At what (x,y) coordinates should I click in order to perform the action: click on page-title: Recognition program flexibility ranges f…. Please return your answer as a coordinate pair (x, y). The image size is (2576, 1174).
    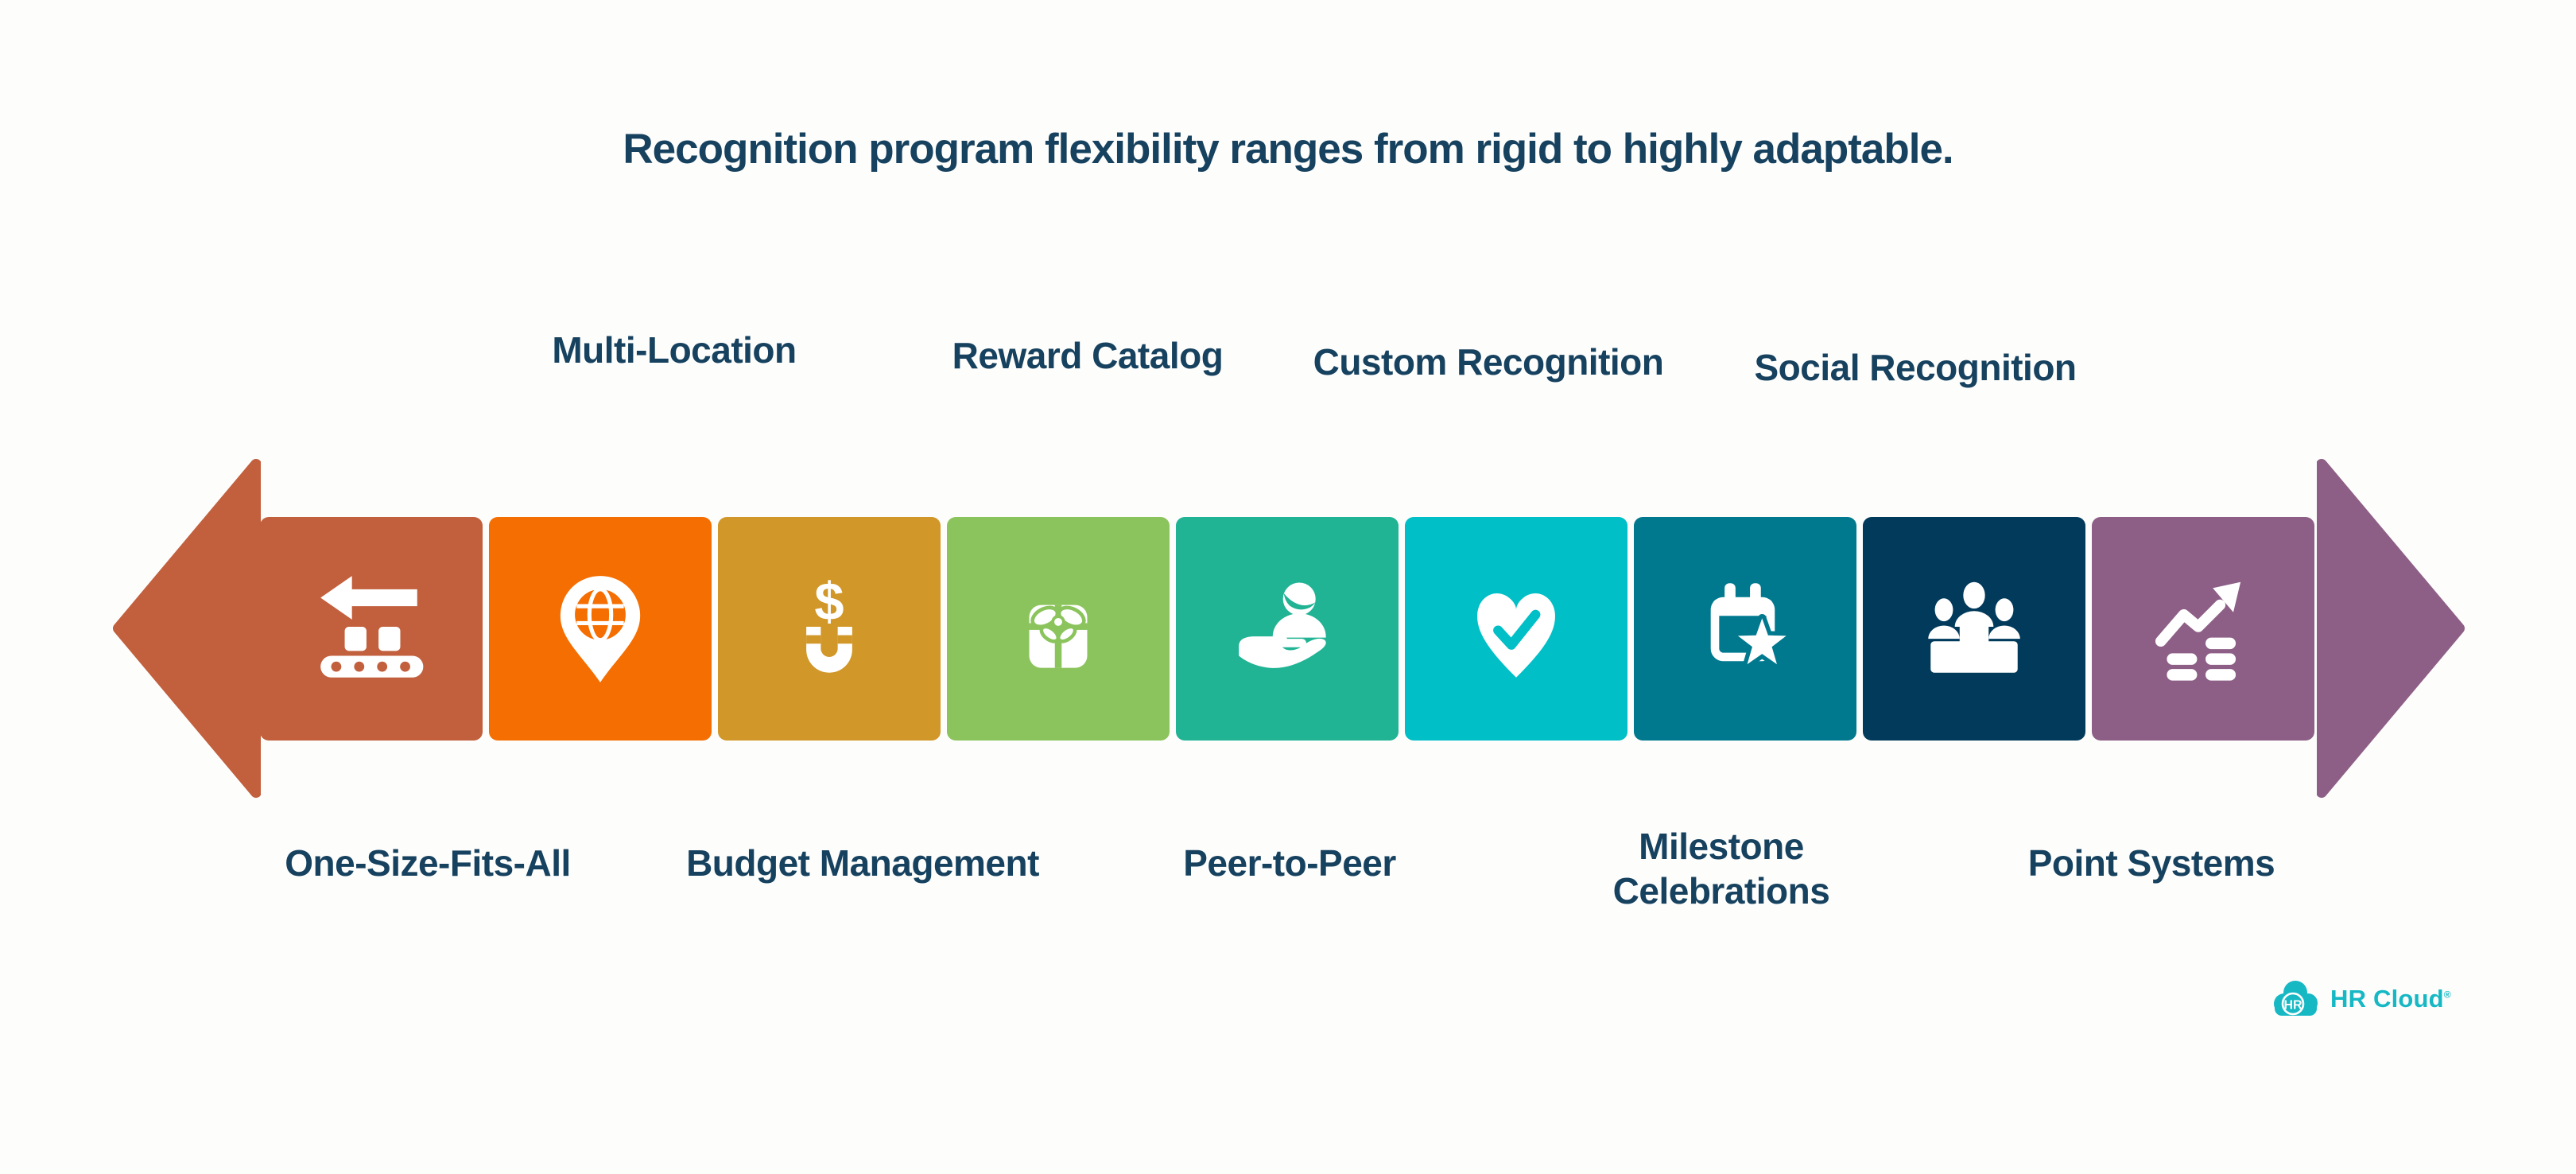
    Looking at the image, I should click on (1288, 150).